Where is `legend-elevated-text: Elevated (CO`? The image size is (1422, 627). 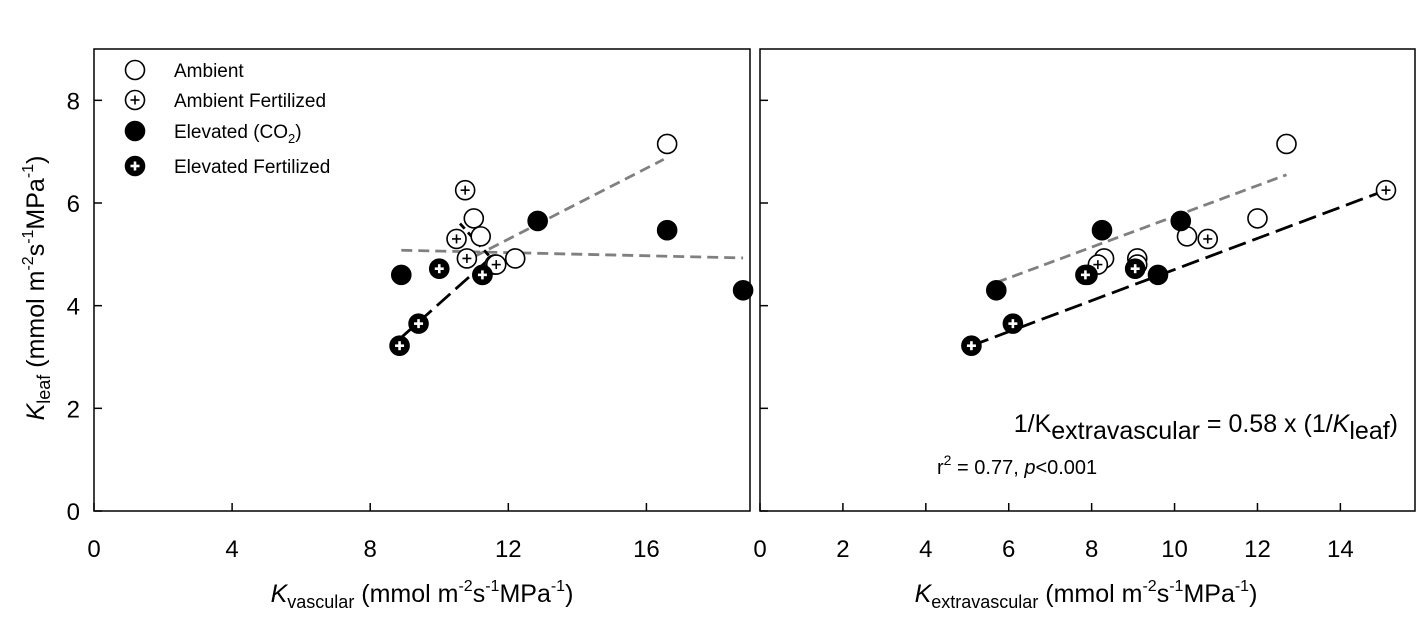 legend-elevated-text: Elevated (CO is located at coordinates (231, 132).